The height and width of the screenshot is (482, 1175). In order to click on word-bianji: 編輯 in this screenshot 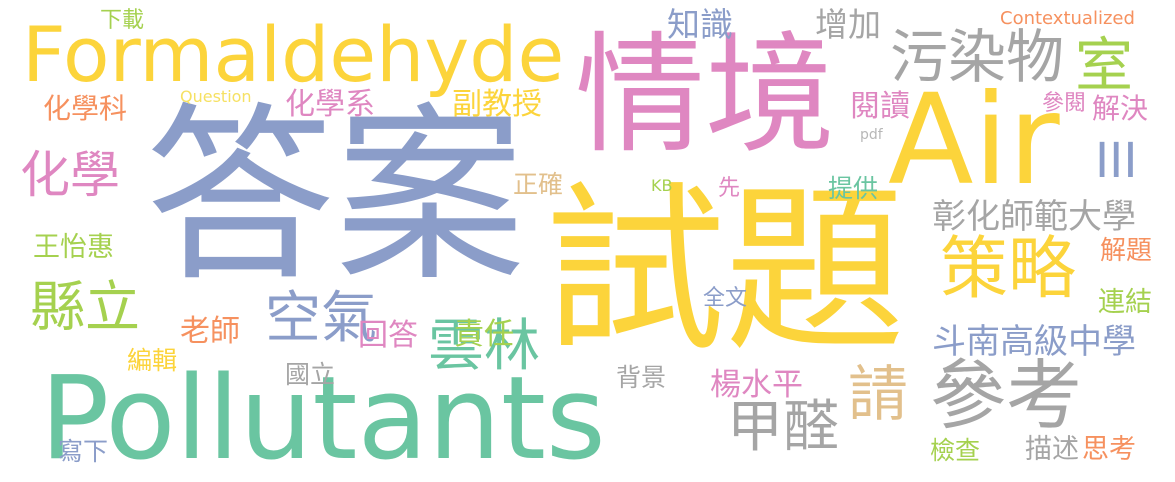, I will do `click(152, 360)`.